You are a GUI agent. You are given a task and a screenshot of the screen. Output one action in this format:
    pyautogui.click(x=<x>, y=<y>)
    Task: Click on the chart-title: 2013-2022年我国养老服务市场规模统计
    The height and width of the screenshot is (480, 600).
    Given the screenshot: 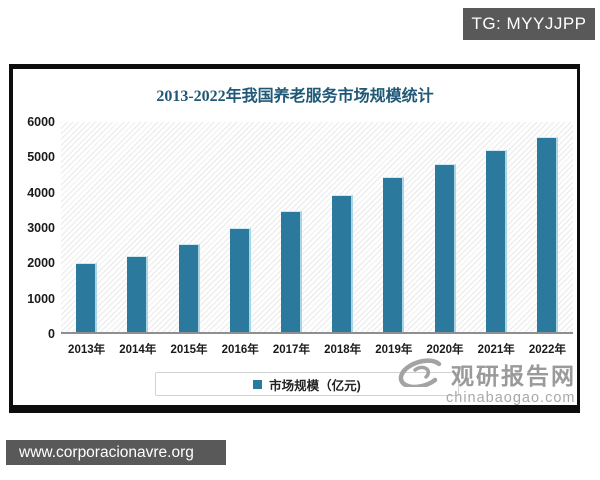 What is the action you would take?
    pyautogui.click(x=295, y=96)
    